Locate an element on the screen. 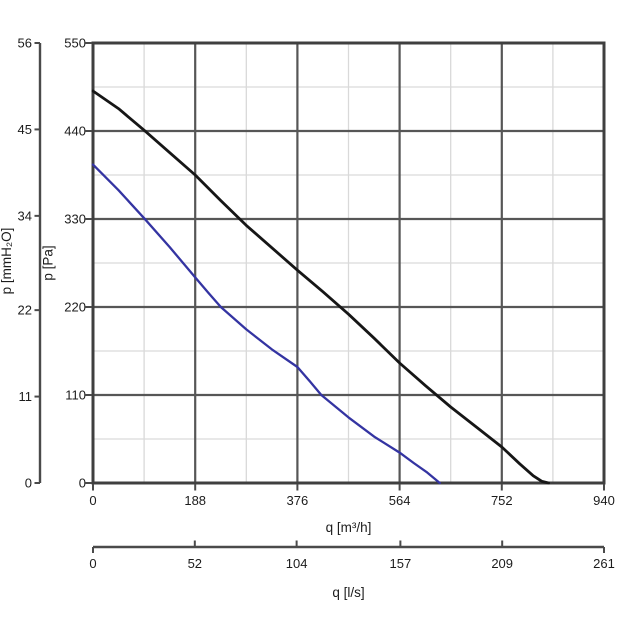 This screenshot has width=630, height=630. x-axis-title: q [m³/h] is located at coordinates (349, 527).